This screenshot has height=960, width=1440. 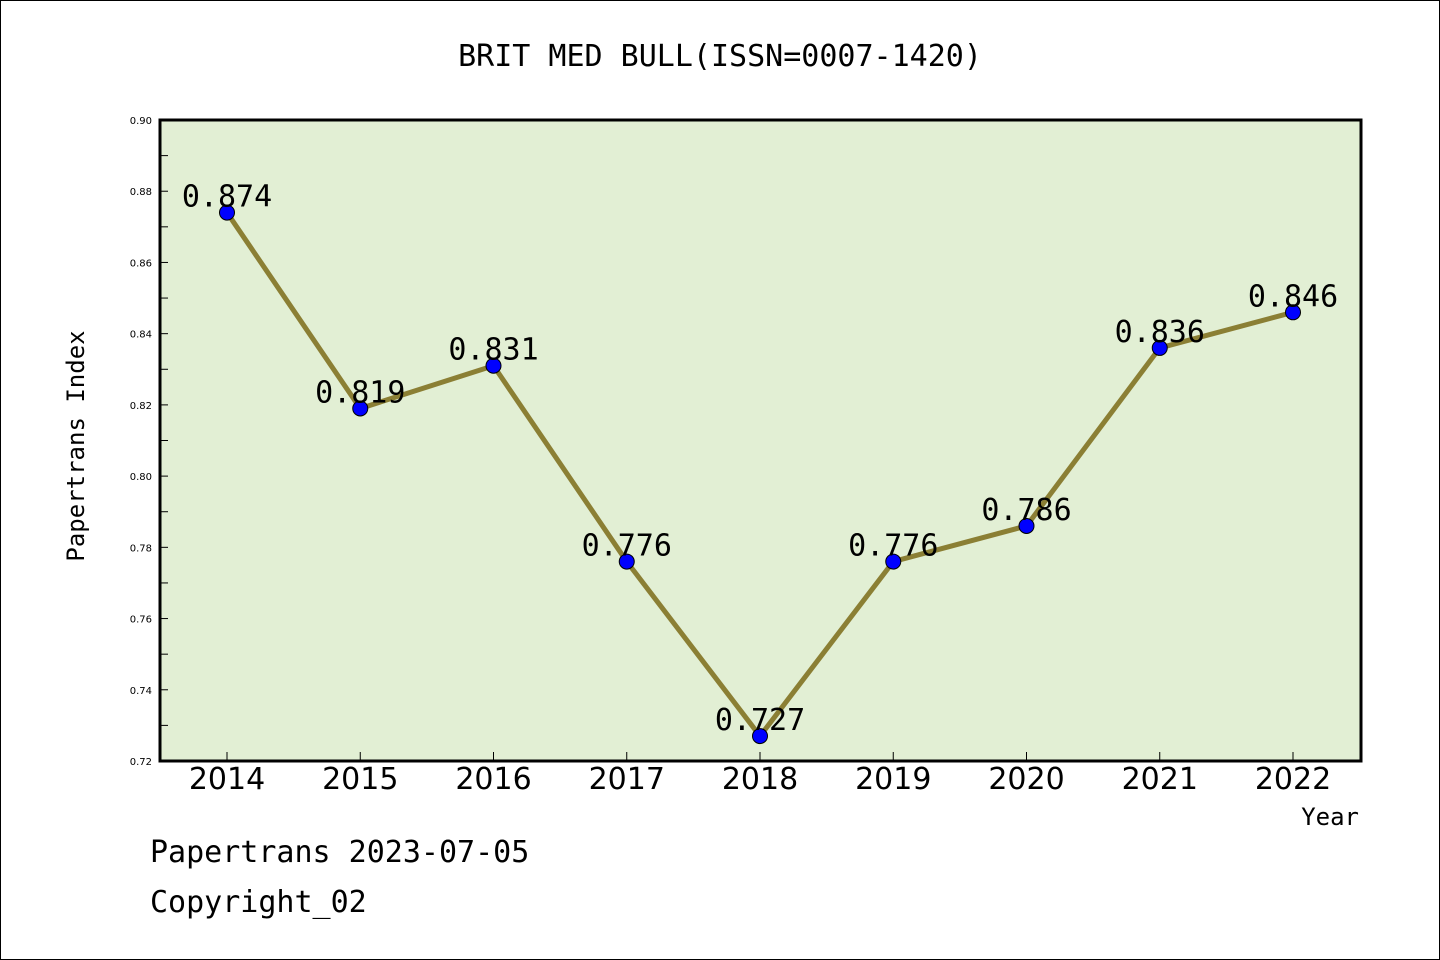 What do you see at coordinates (149, 442) in the screenshot?
I see `y-axis: 0.72 0.74 0.76 0.78 0.80 0.82 0.84 0.86 0.88 0.90` at bounding box center [149, 442].